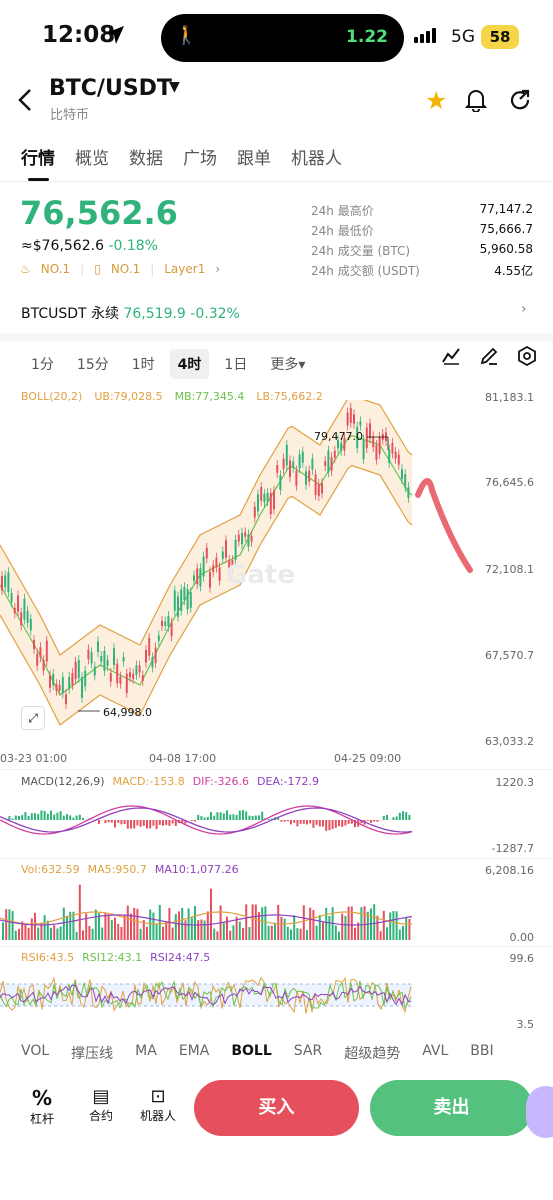 This screenshot has height=1200, width=553. I want to click on vol-ma5-line, so click(206, 918).